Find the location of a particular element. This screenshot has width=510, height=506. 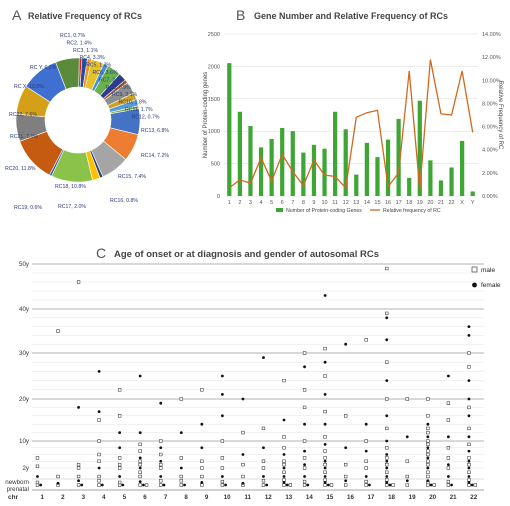

pie-label-17: RC17, 2.0% is located at coordinates (72, 207).